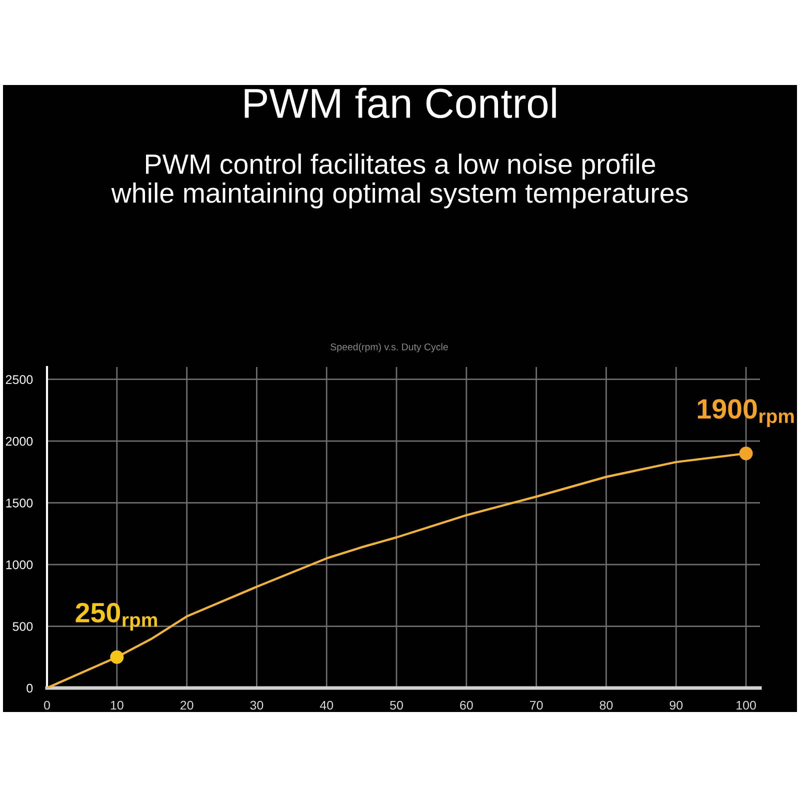 The image size is (800, 800). I want to click on x-tick-label: 0, so click(47, 705).